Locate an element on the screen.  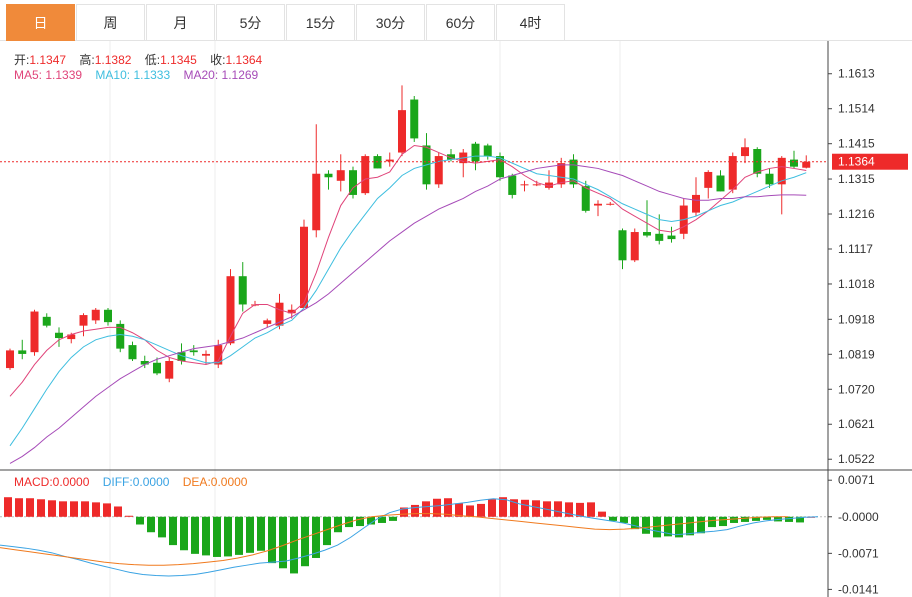
tab-0: 日 is located at coordinates (40, 22).